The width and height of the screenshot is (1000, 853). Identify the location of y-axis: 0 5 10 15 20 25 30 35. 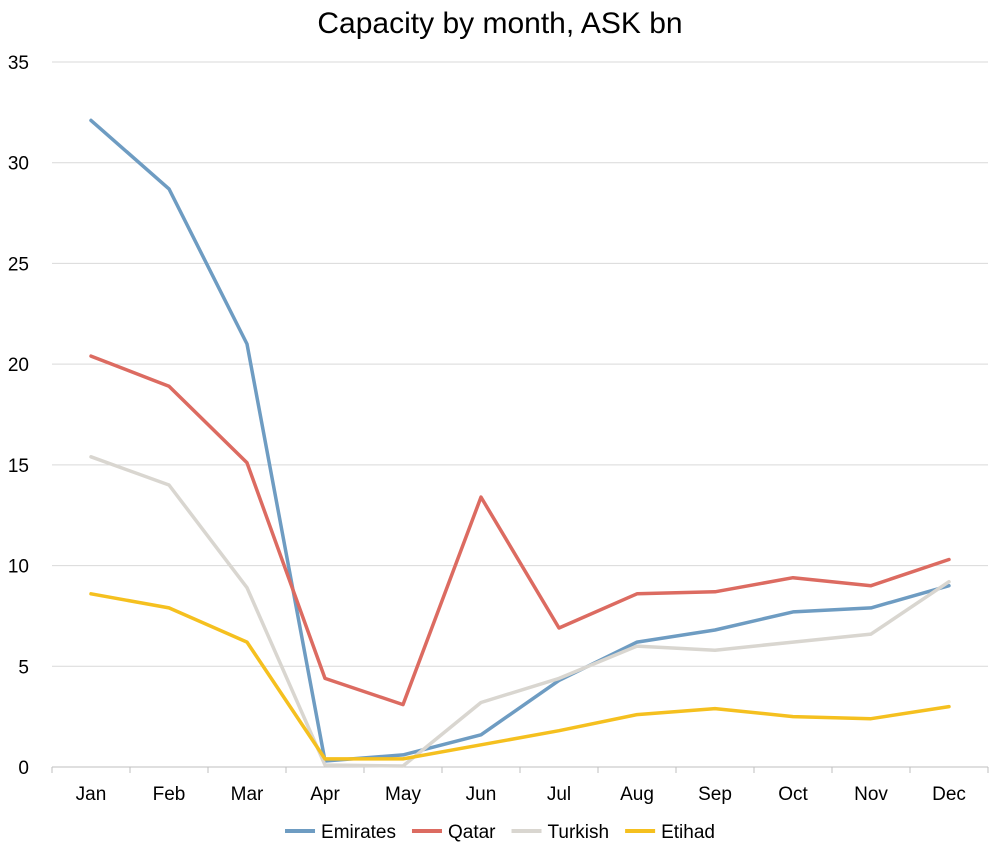
(18, 416).